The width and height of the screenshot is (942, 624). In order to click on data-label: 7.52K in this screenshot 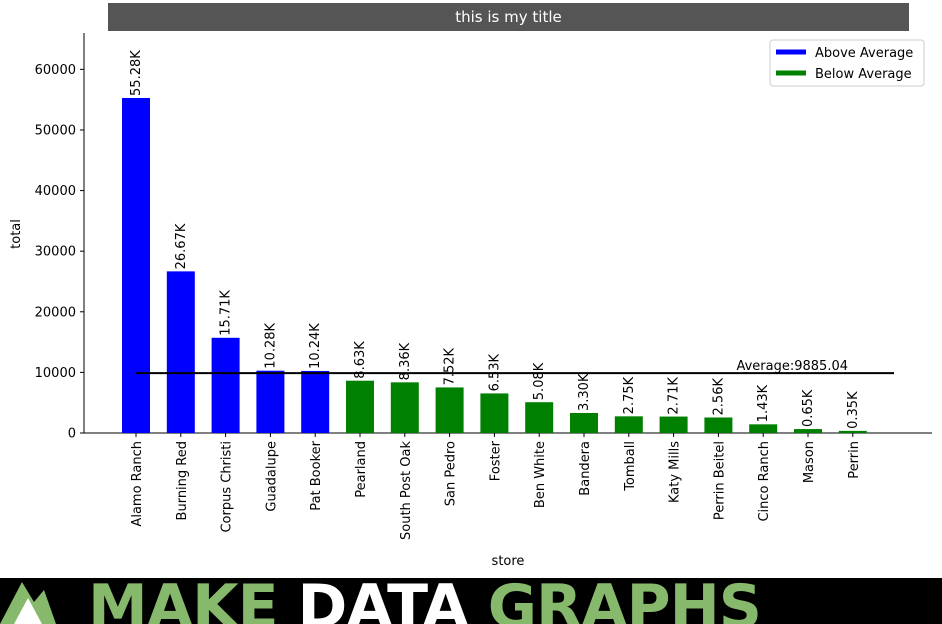, I will do `click(450, 366)`.